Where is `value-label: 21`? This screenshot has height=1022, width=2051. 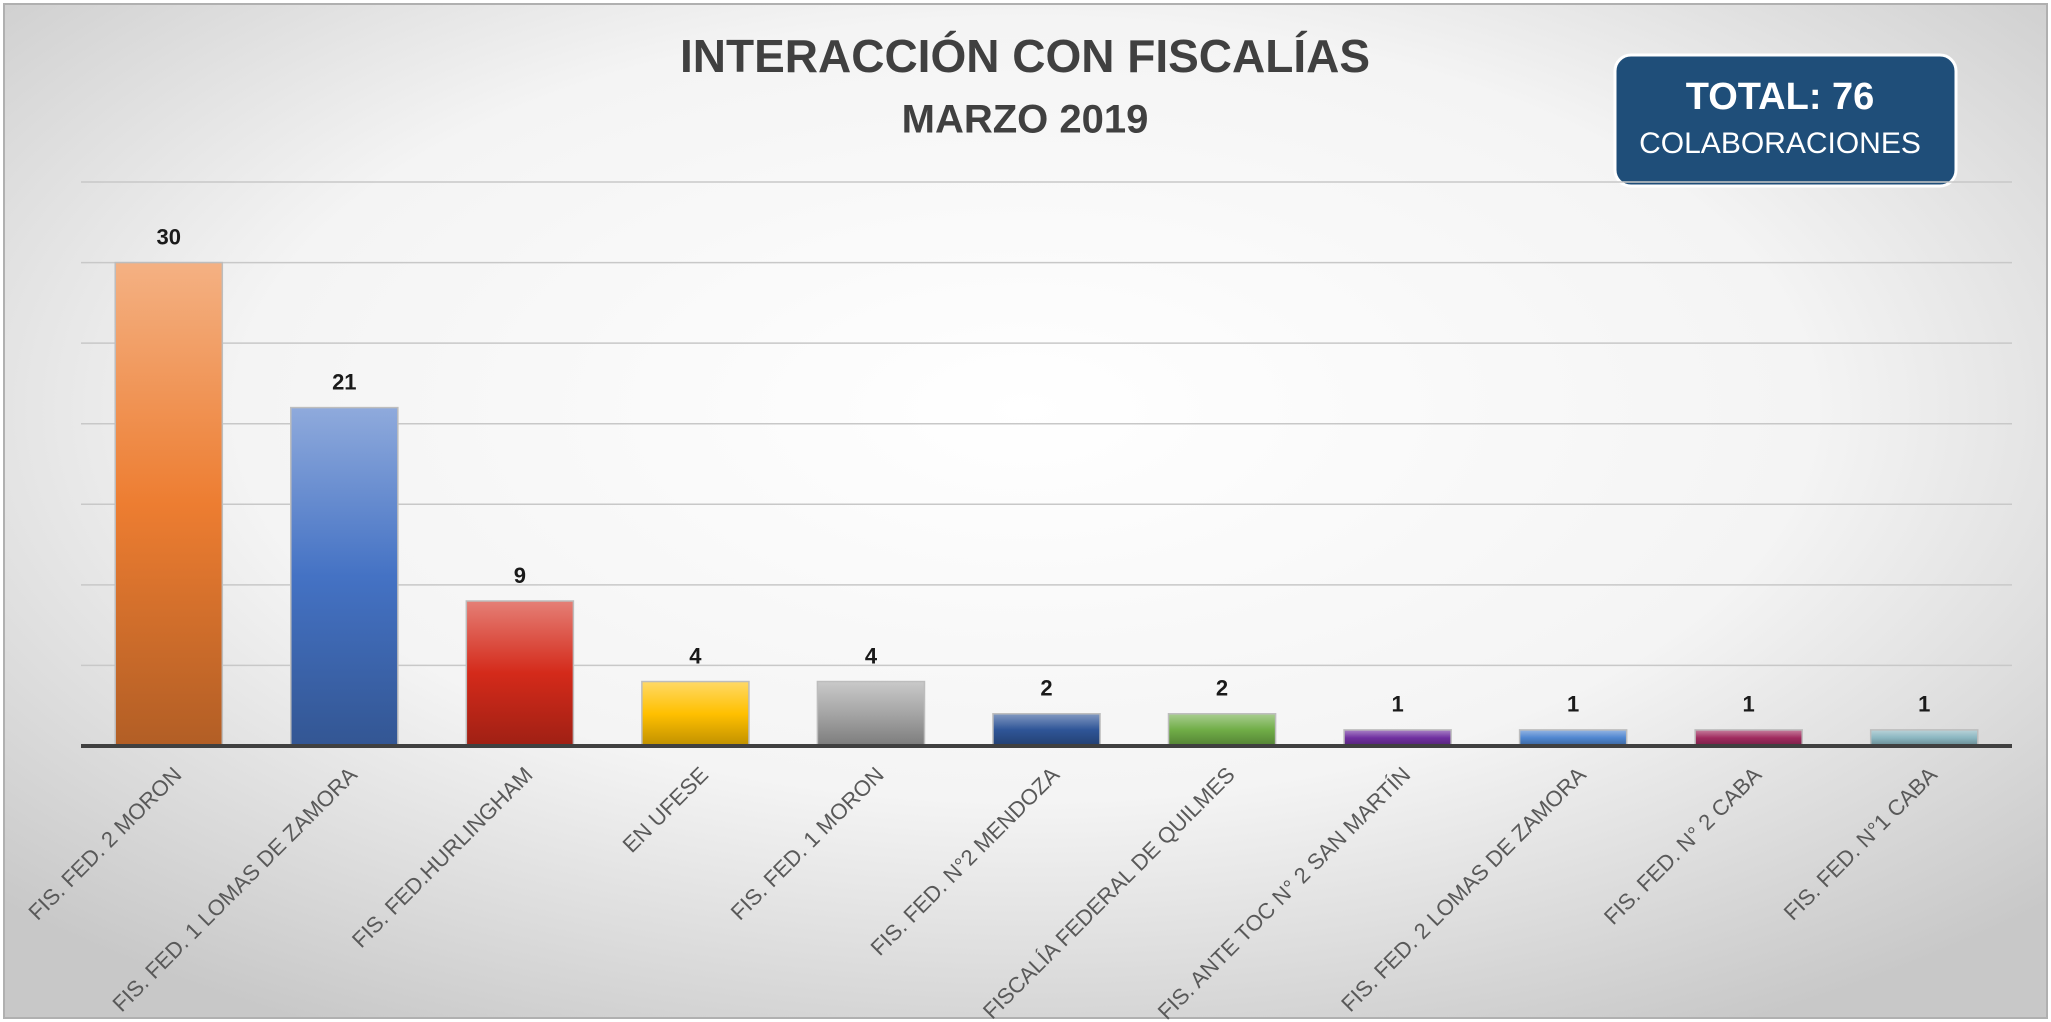 value-label: 21 is located at coordinates (344, 381).